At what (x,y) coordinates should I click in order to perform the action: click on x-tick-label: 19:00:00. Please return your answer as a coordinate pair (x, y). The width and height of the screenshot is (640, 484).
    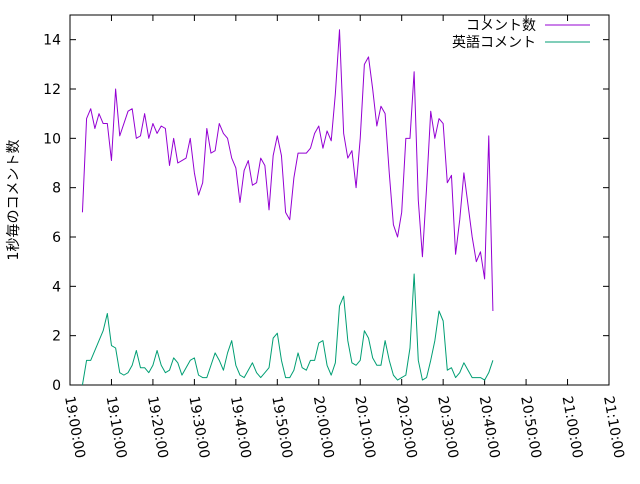
    Looking at the image, I should click on (74, 427).